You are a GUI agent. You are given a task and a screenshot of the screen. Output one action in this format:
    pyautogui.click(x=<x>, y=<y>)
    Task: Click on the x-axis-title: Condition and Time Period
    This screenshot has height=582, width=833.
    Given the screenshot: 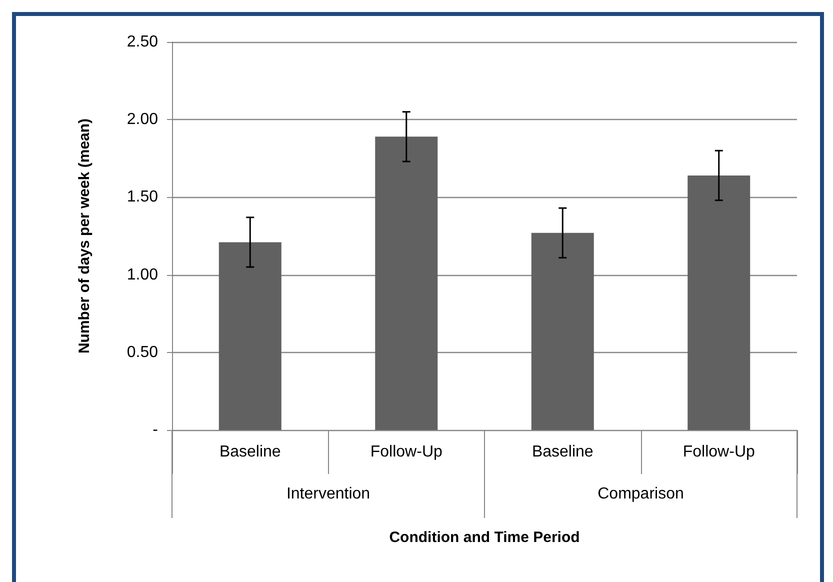 What is the action you would take?
    pyautogui.click(x=484, y=537)
    